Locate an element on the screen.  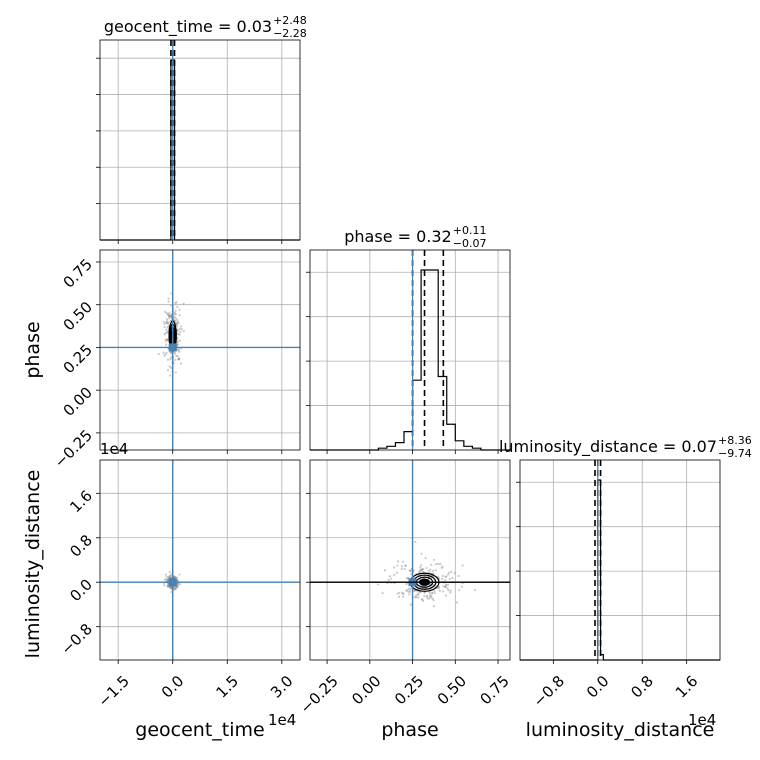
offset-text-luminosity-distance-y: 1e4 is located at coordinates (114, 449).